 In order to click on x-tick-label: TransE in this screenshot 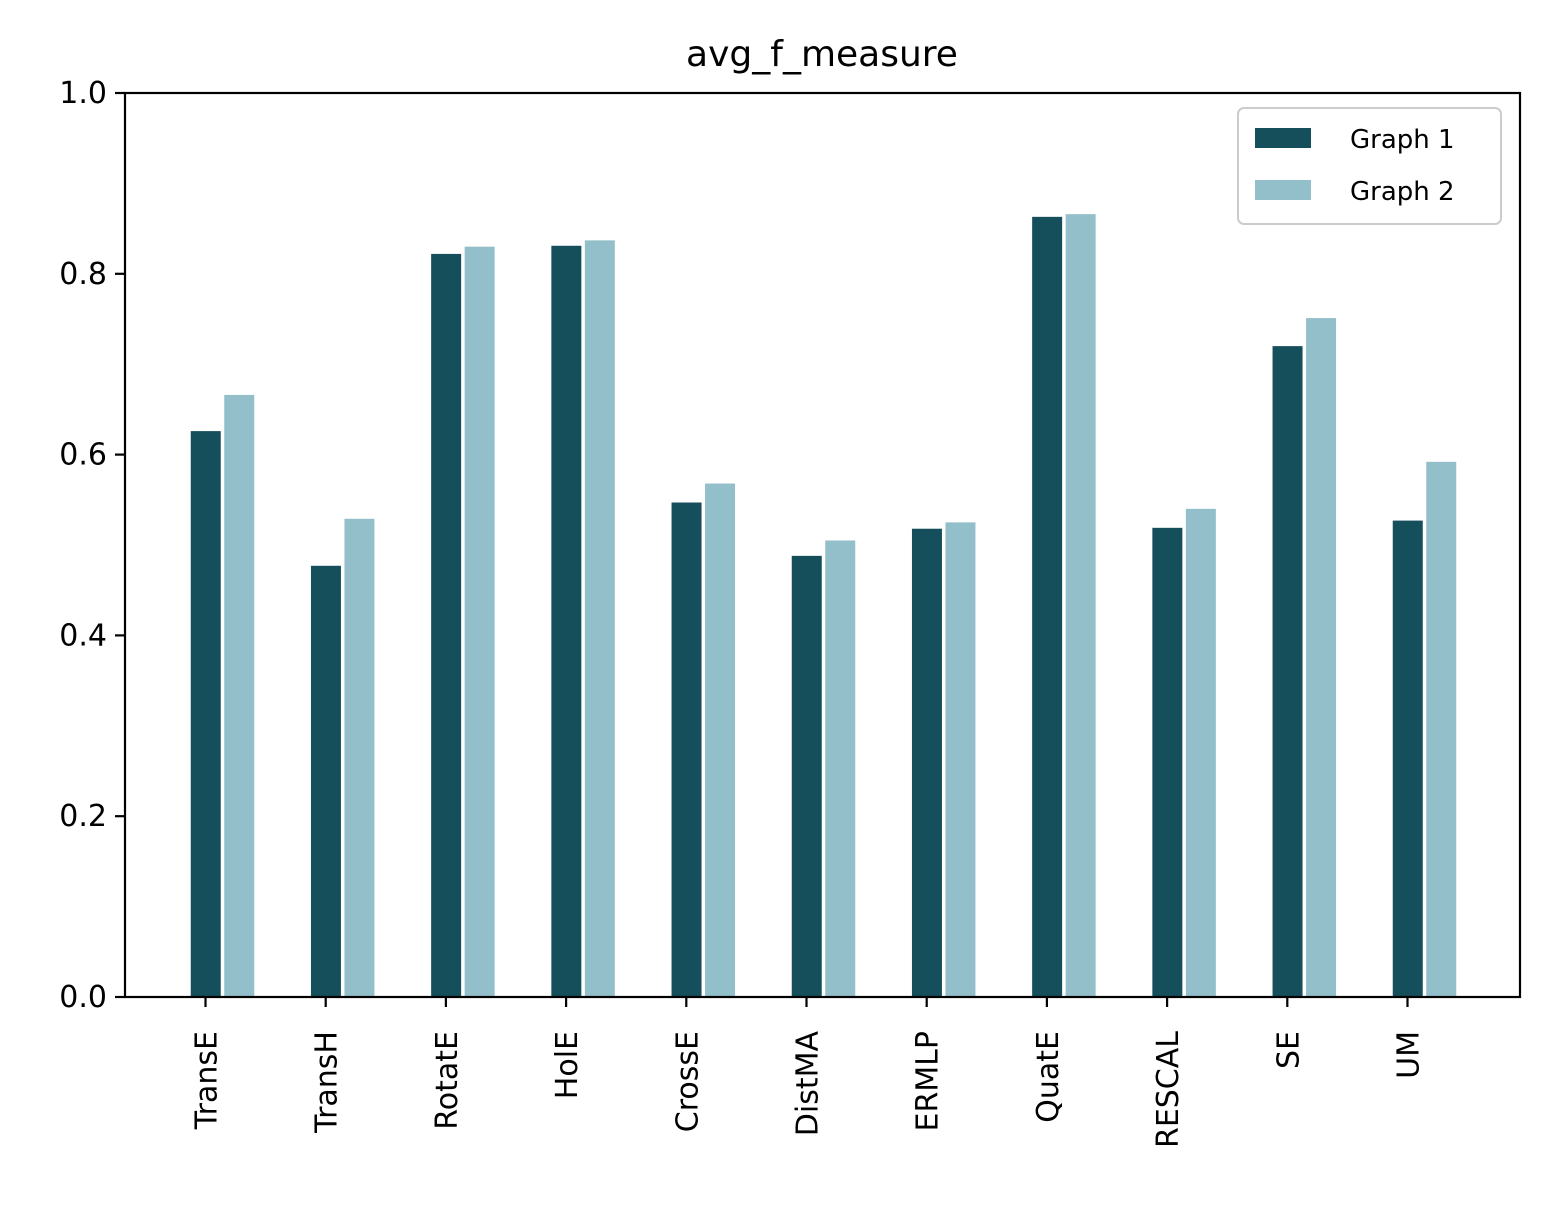, I will do `click(207, 1080)`.